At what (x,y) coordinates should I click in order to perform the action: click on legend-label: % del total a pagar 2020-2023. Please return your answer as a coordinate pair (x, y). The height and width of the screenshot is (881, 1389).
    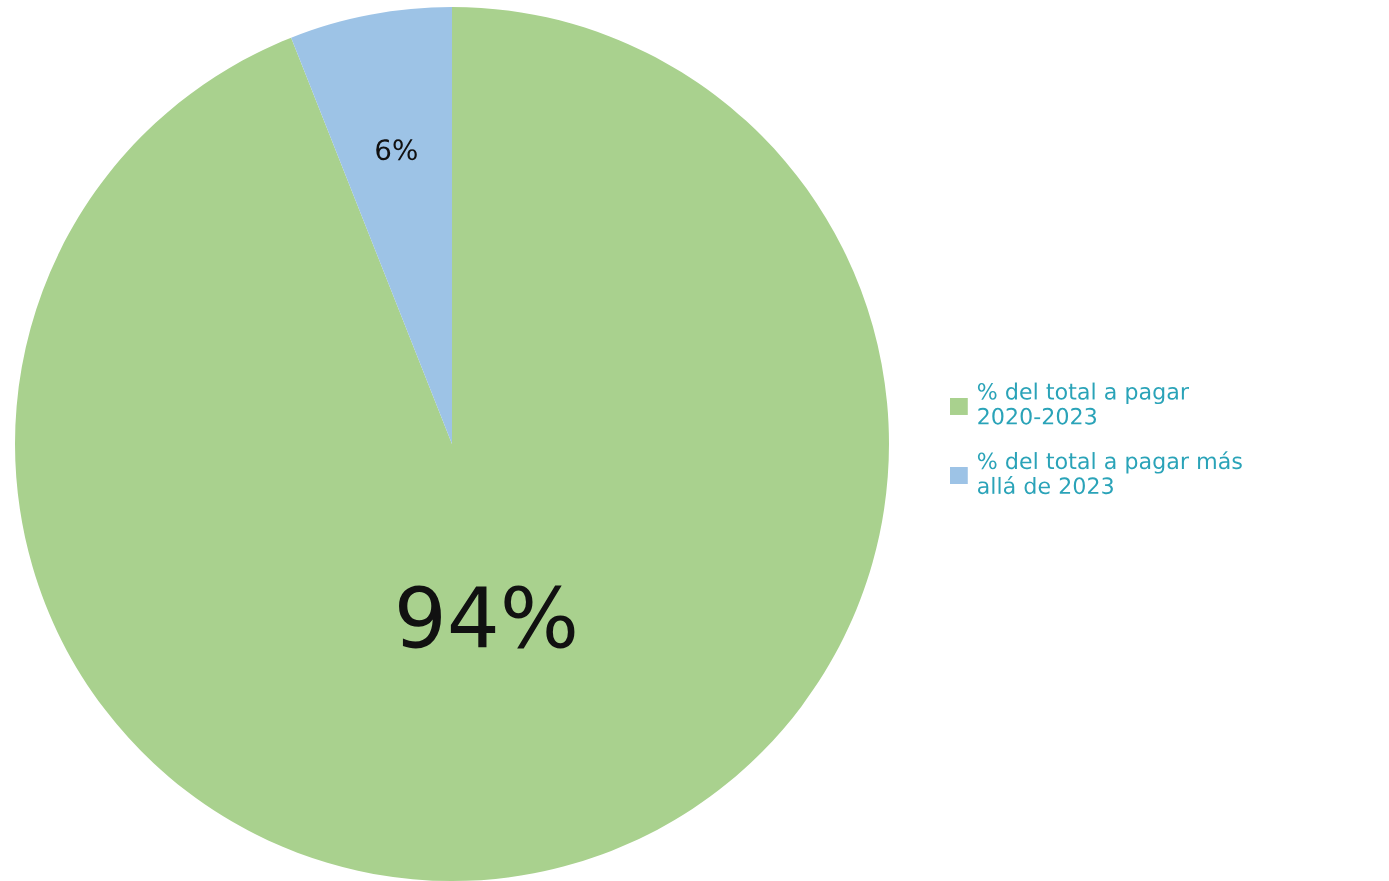
    Looking at the image, I should click on (1083, 403).